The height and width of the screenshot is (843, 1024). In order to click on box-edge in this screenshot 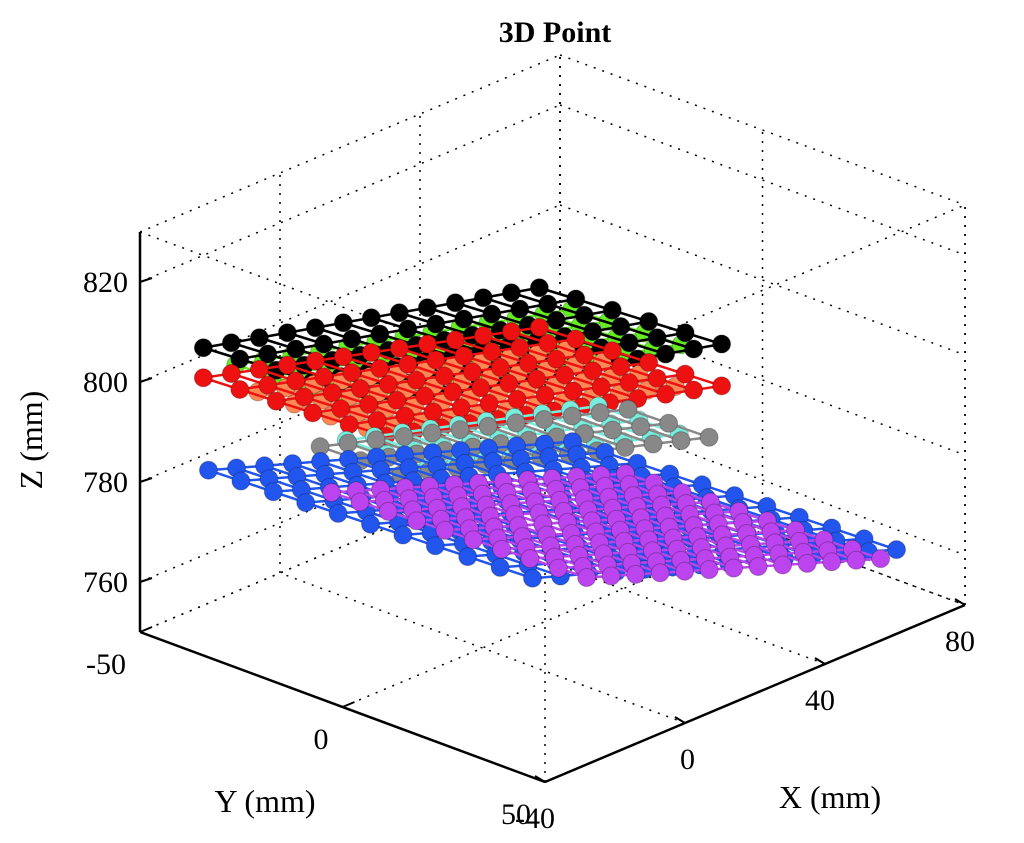, I will do `click(350, 143)`.